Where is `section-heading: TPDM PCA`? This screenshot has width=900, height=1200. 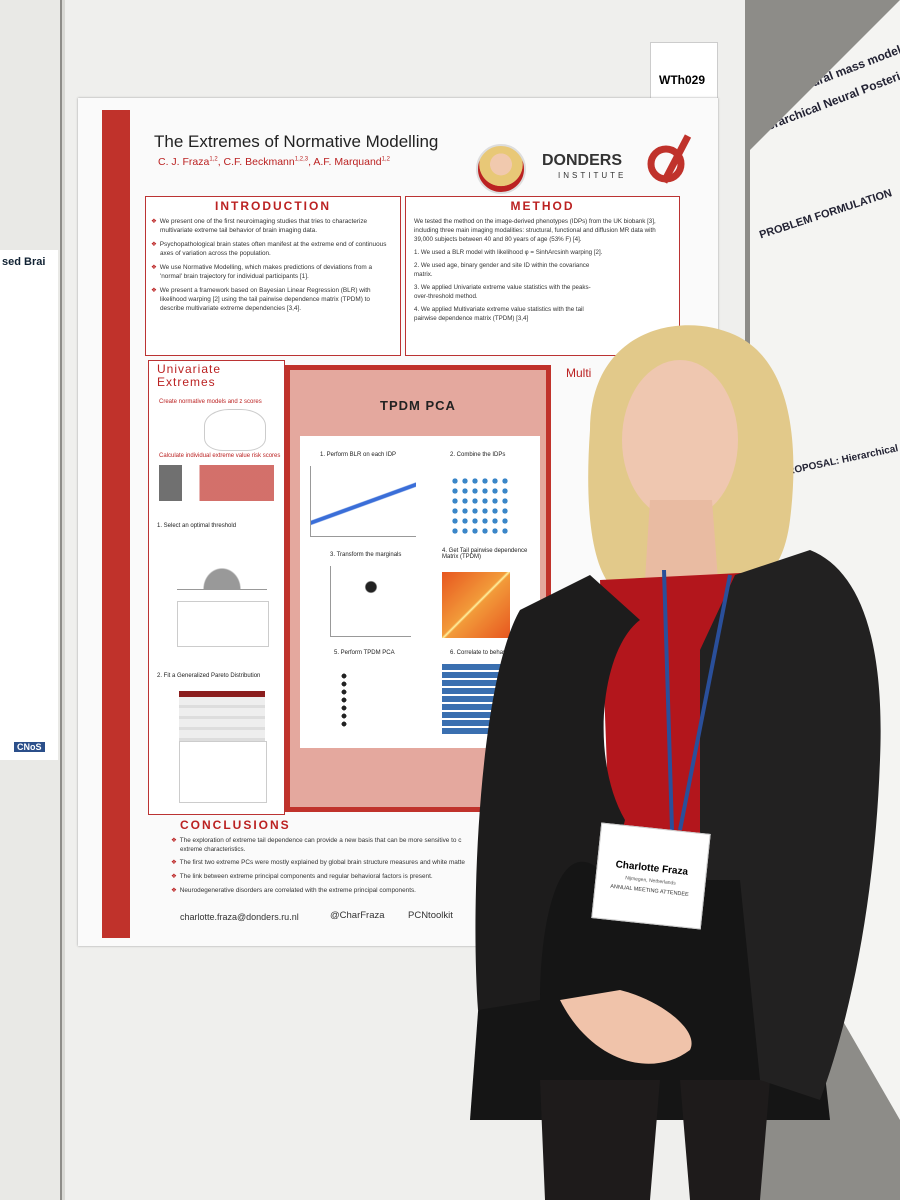
section-heading: TPDM PCA is located at coordinates (418, 405).